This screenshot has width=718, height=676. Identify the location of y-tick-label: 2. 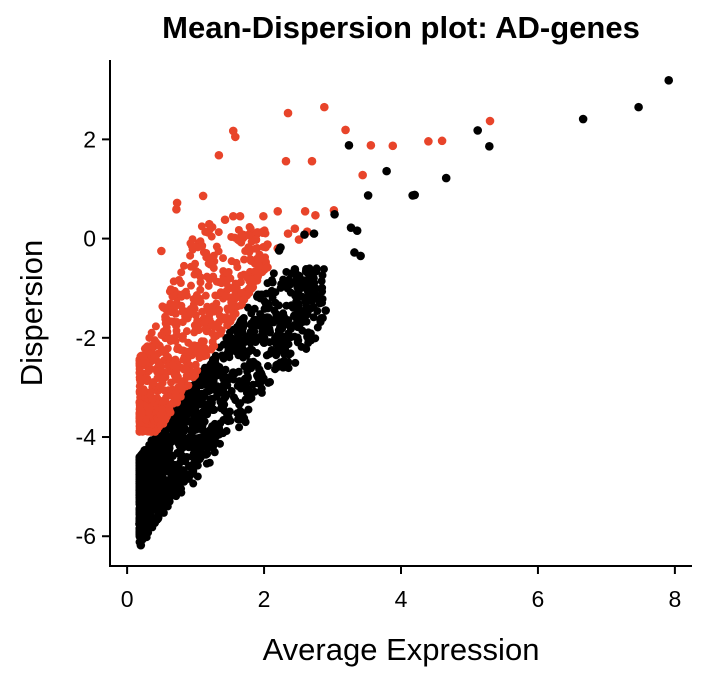
(89, 139).